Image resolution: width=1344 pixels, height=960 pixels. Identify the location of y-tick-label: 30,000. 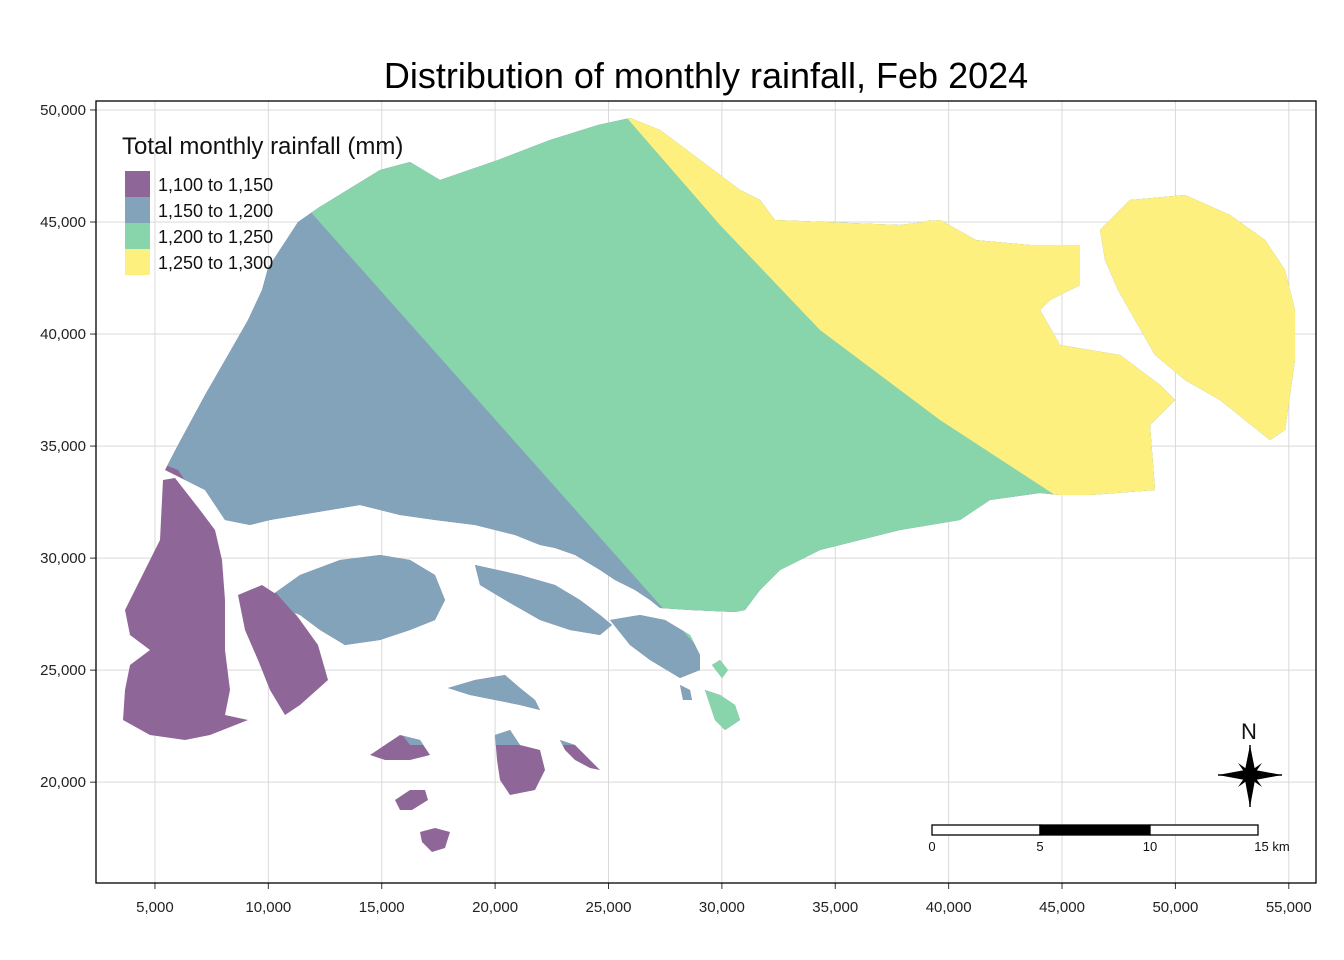
(63, 558).